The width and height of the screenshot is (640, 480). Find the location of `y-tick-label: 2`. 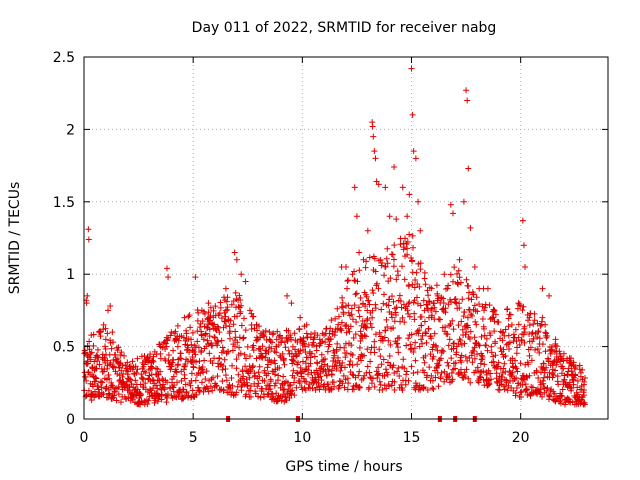

y-tick-label: 2 is located at coordinates (70, 130).